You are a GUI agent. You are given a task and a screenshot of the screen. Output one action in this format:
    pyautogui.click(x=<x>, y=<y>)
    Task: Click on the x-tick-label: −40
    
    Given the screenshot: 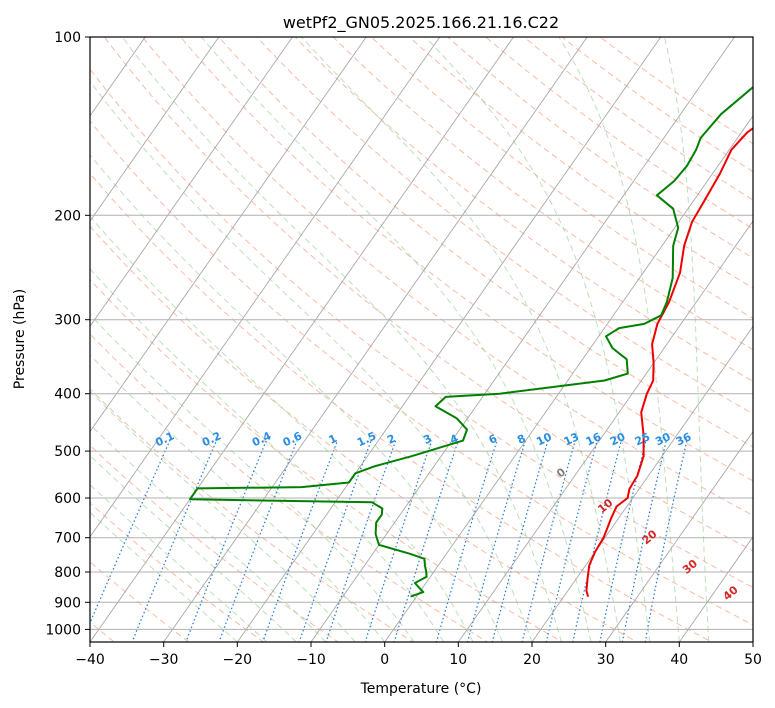 What is the action you would take?
    pyautogui.click(x=90, y=660)
    